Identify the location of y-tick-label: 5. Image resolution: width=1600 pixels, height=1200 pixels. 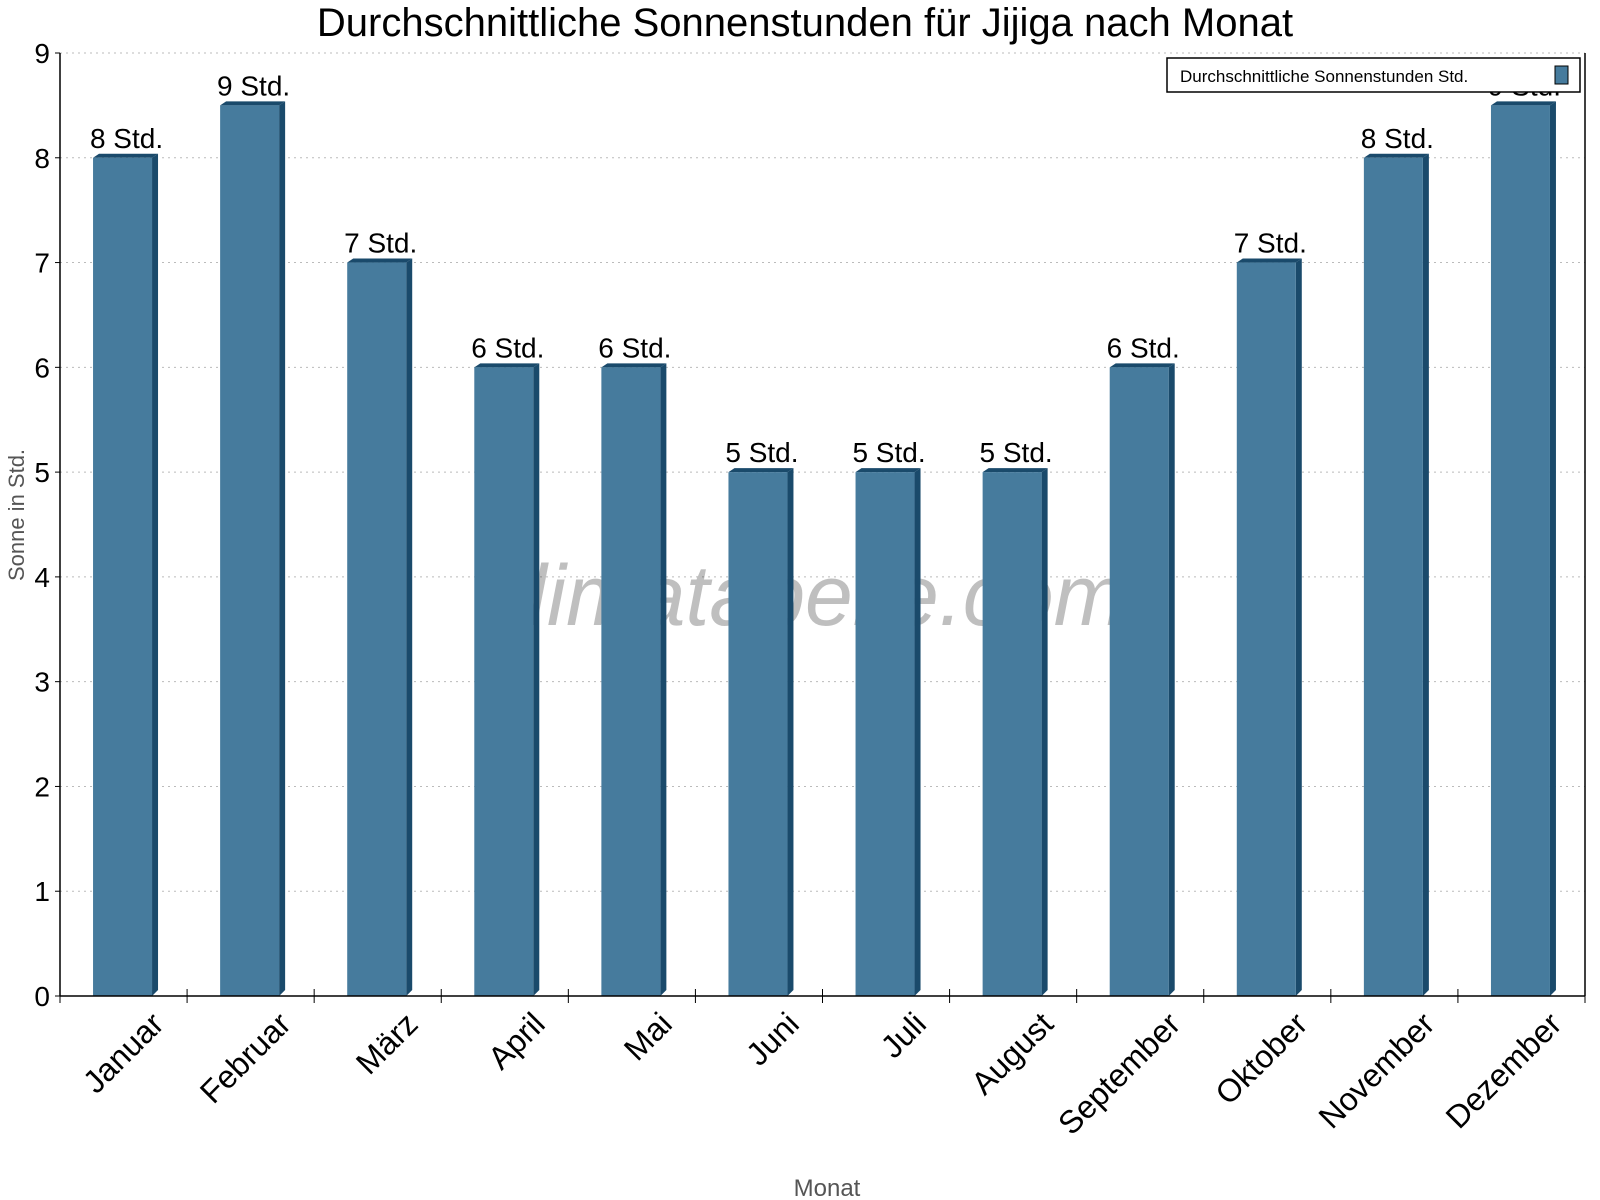
(42, 472).